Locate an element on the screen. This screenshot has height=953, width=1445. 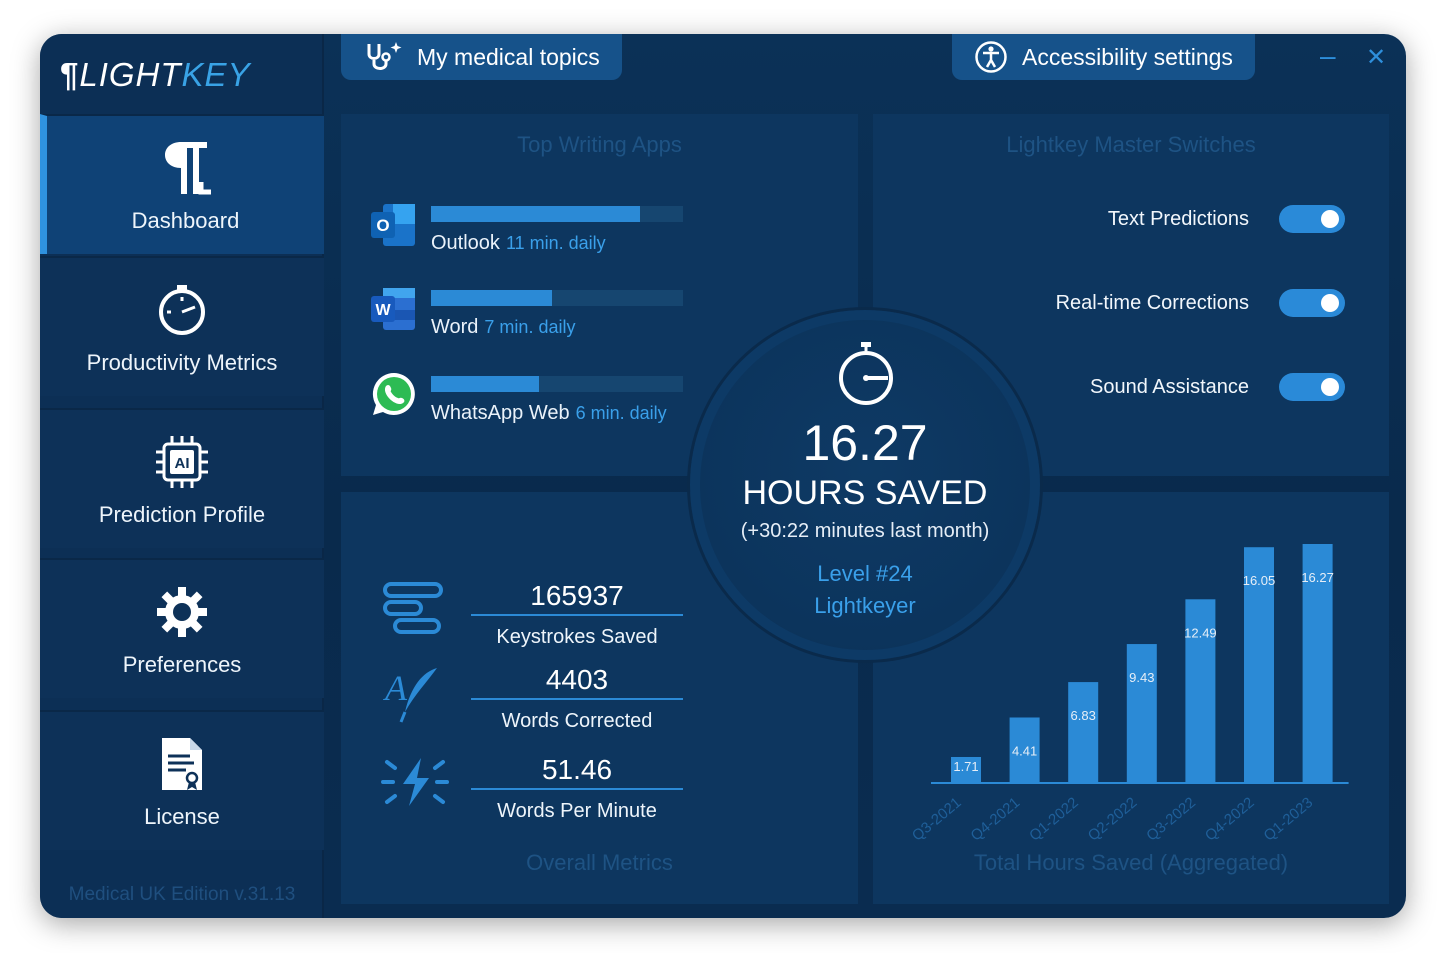
chart-title: Total Hours Saved (Aggregated) is located at coordinates (1131, 862).